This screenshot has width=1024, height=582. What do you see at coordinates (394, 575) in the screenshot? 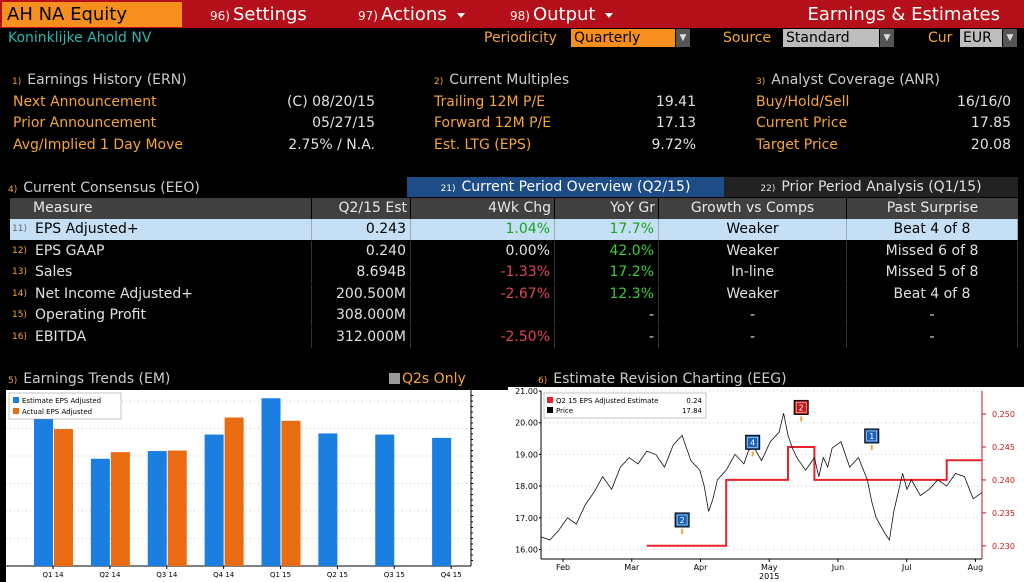
I see `x-tick-label: Q3 15` at bounding box center [394, 575].